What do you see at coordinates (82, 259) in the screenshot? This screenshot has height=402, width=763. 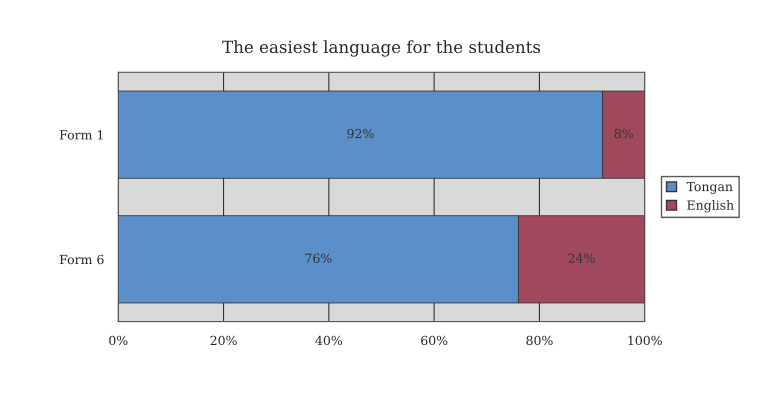 I see `y-tick-label: Form 6` at bounding box center [82, 259].